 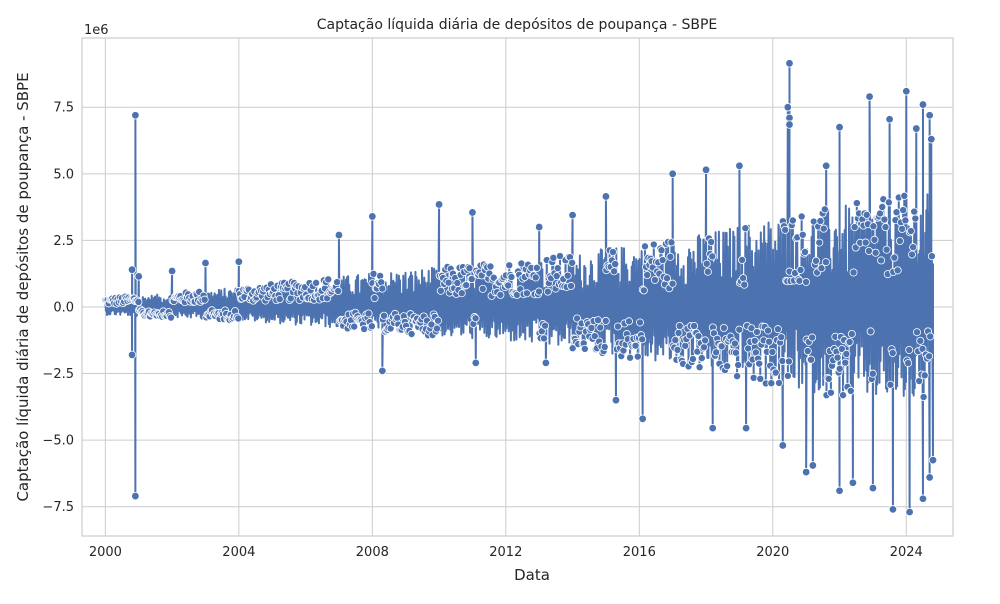 I want to click on y-tick-label: −5.0, so click(x=58, y=441).